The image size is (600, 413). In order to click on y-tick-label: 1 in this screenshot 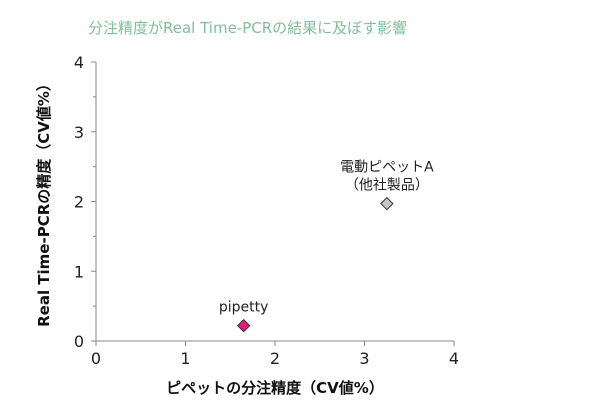, I will do `click(79, 271)`.